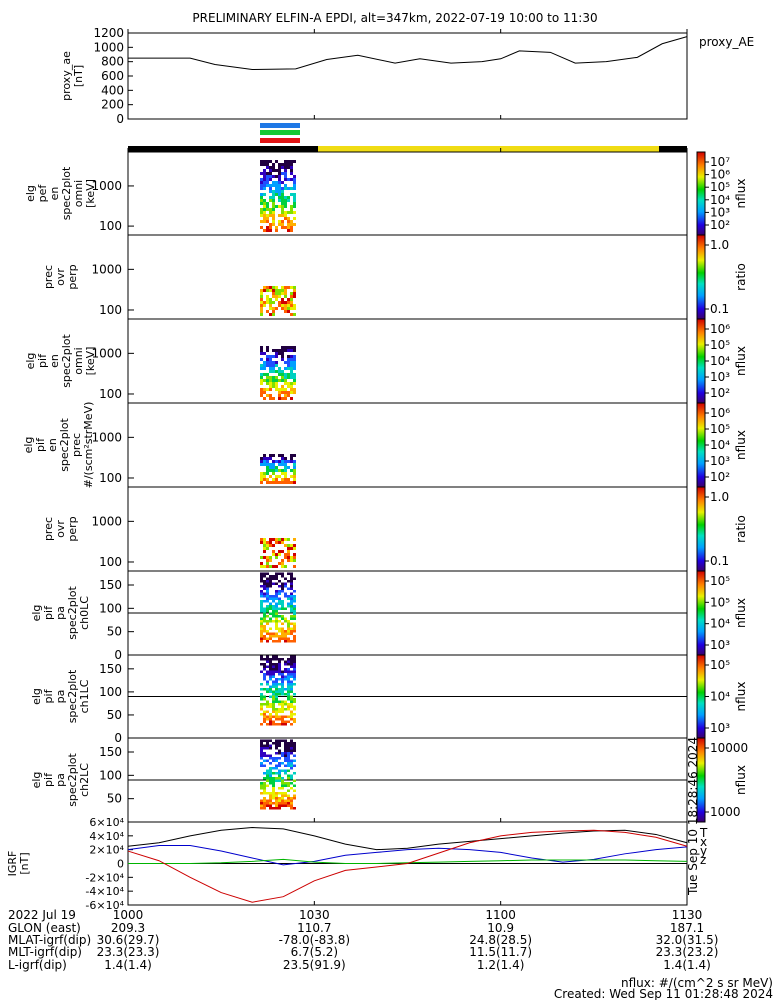 The height and width of the screenshot is (1000, 775). I want to click on spec-5-ytick-label-1: 1000, so click(106, 521).